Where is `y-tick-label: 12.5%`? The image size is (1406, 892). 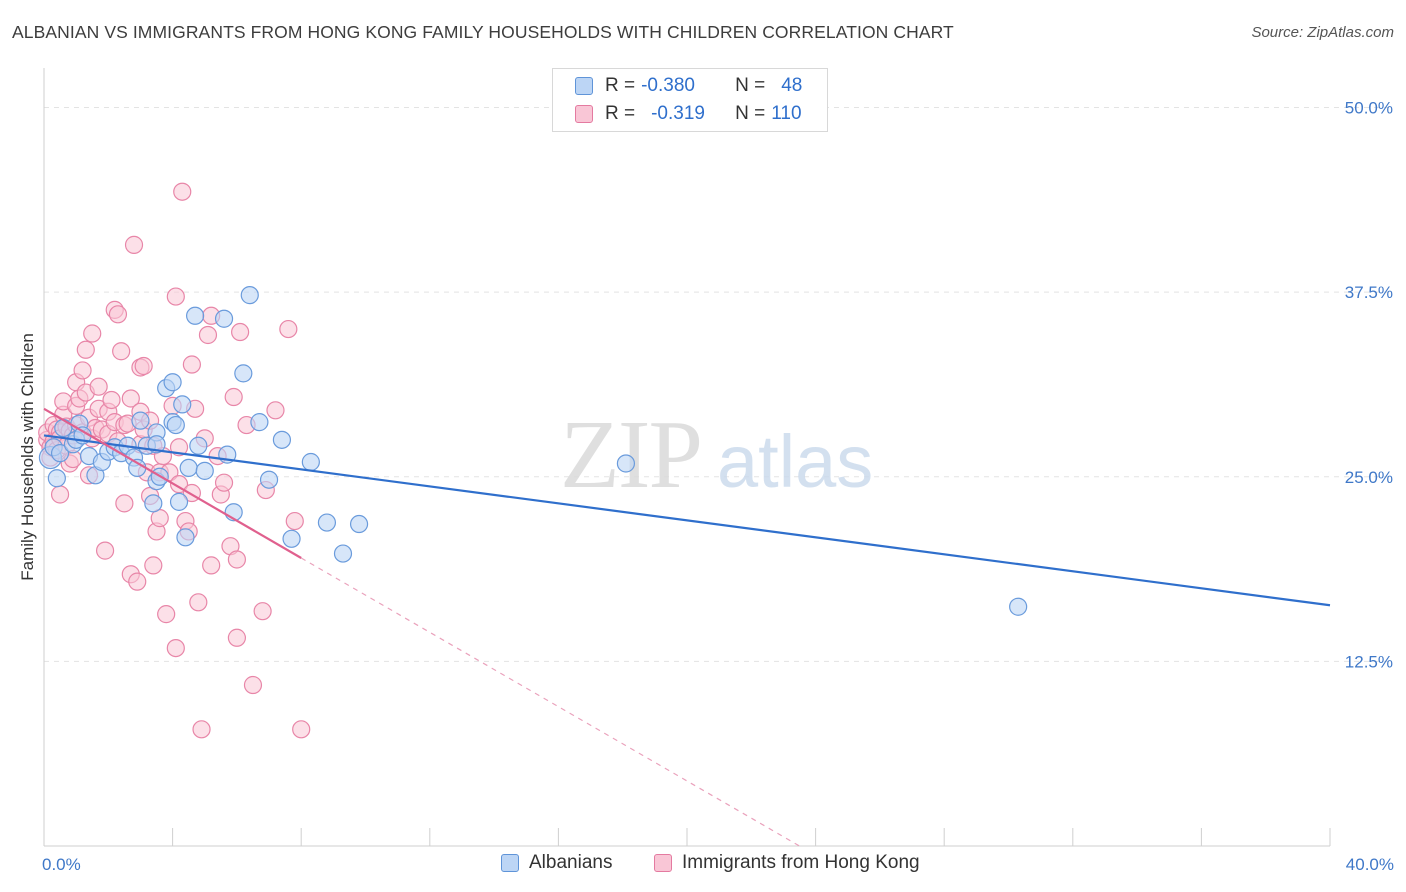
y-tick-label: 12.5% is located at coordinates (1369, 661).